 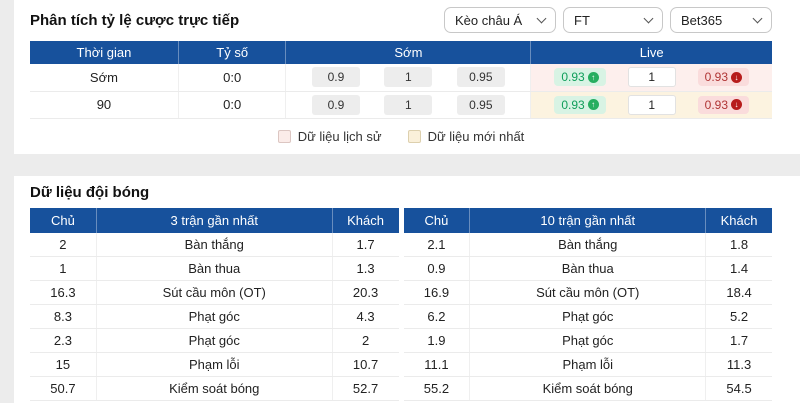 What do you see at coordinates (365, 317) in the screenshot?
I see `away-value: 4.3` at bounding box center [365, 317].